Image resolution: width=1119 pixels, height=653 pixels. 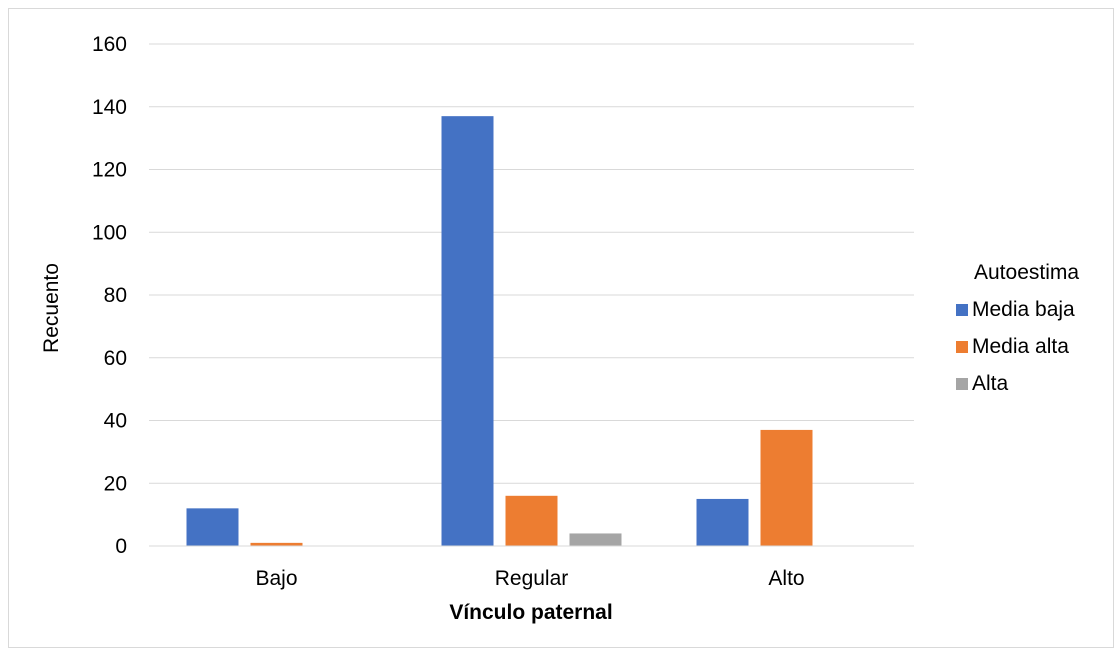 I want to click on y-tick-label: 100, so click(x=109, y=232).